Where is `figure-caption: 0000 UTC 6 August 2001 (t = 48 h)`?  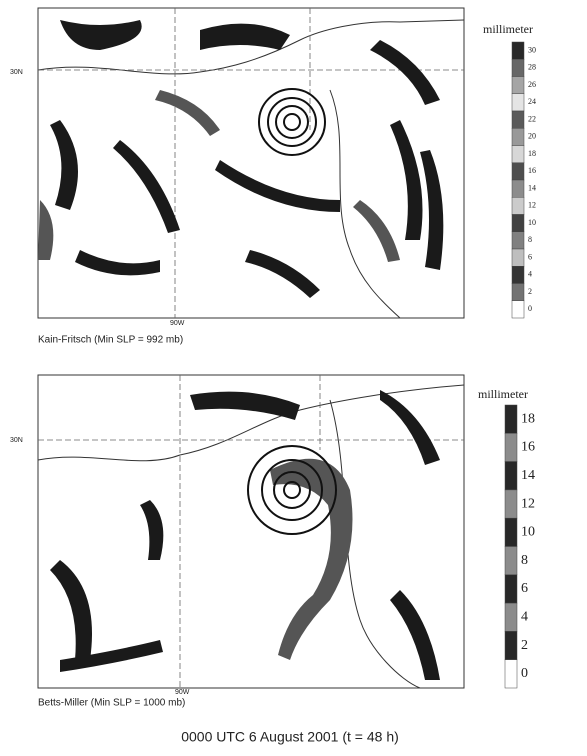 figure-caption: 0000 UTC 6 August 2001 (t = 48 h) is located at coordinates (290, 737).